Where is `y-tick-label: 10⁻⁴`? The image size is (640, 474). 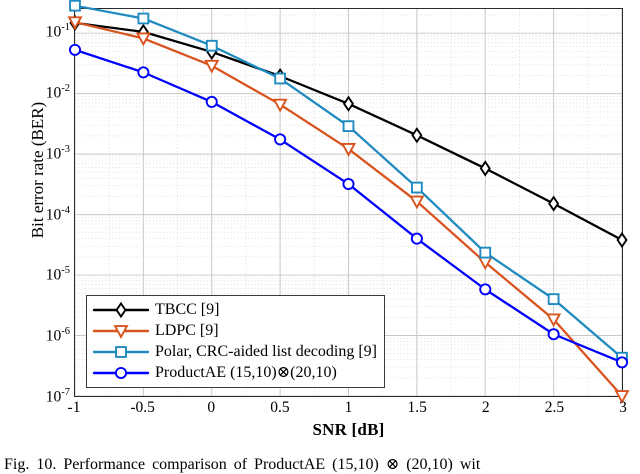
y-tick-label: 10⁻⁴ is located at coordinates (57, 213).